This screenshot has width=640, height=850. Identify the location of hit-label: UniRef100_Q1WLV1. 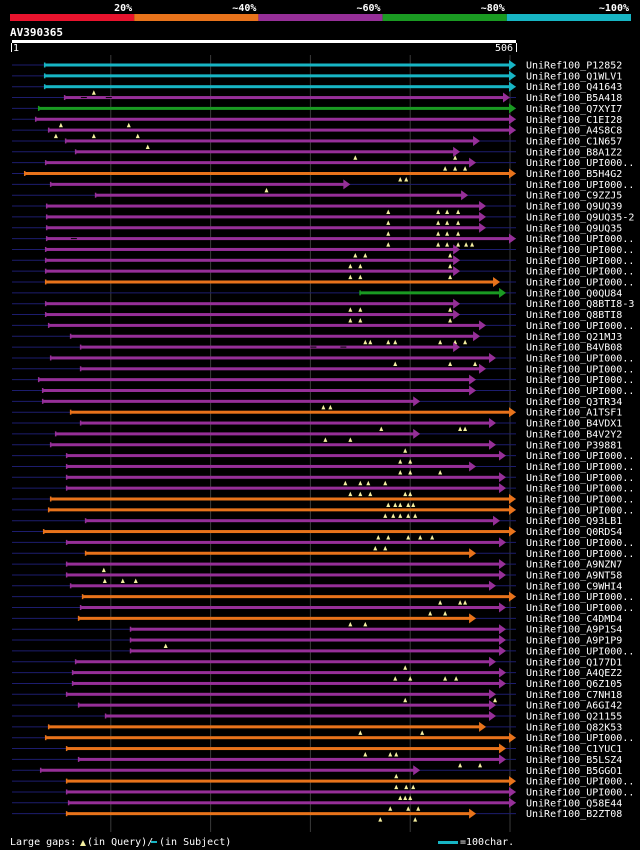
(574, 76).